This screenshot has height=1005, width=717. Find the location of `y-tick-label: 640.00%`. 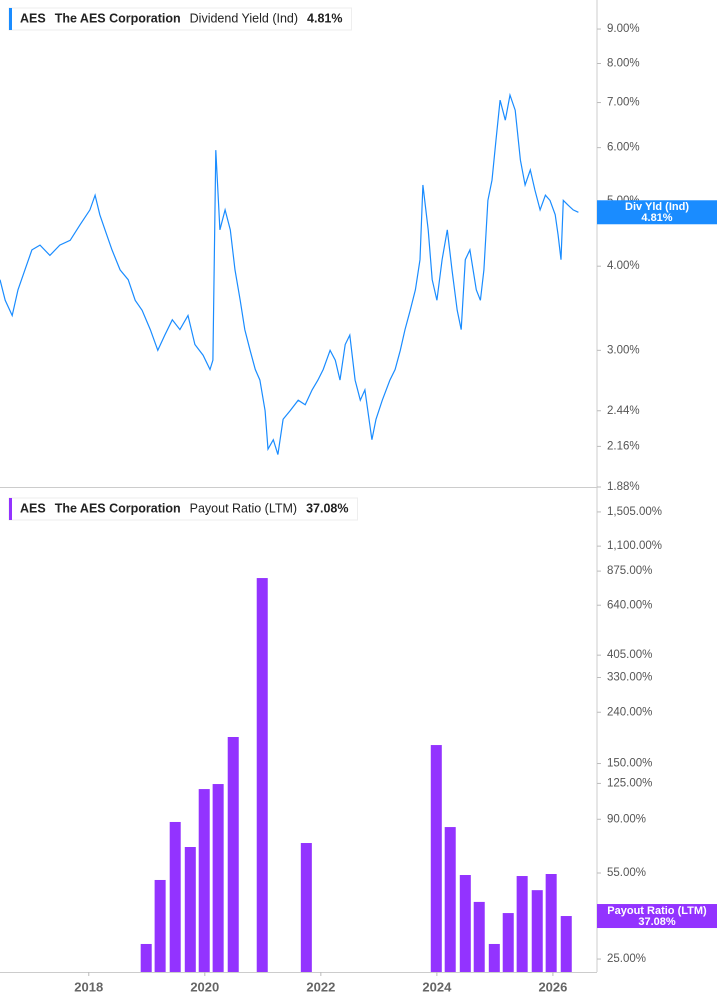

y-tick-label: 640.00% is located at coordinates (629, 605).